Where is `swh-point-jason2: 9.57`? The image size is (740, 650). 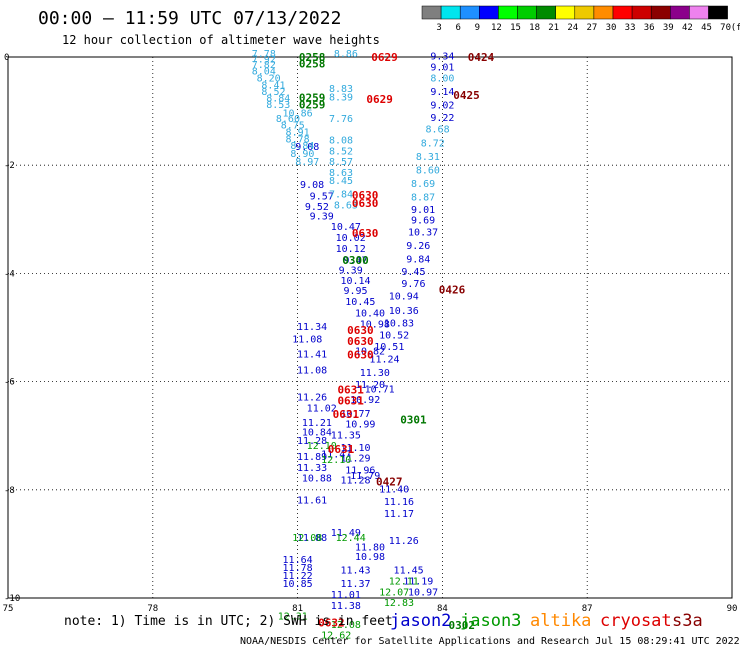
swh-point-jason2: 9.57 is located at coordinates (322, 196).